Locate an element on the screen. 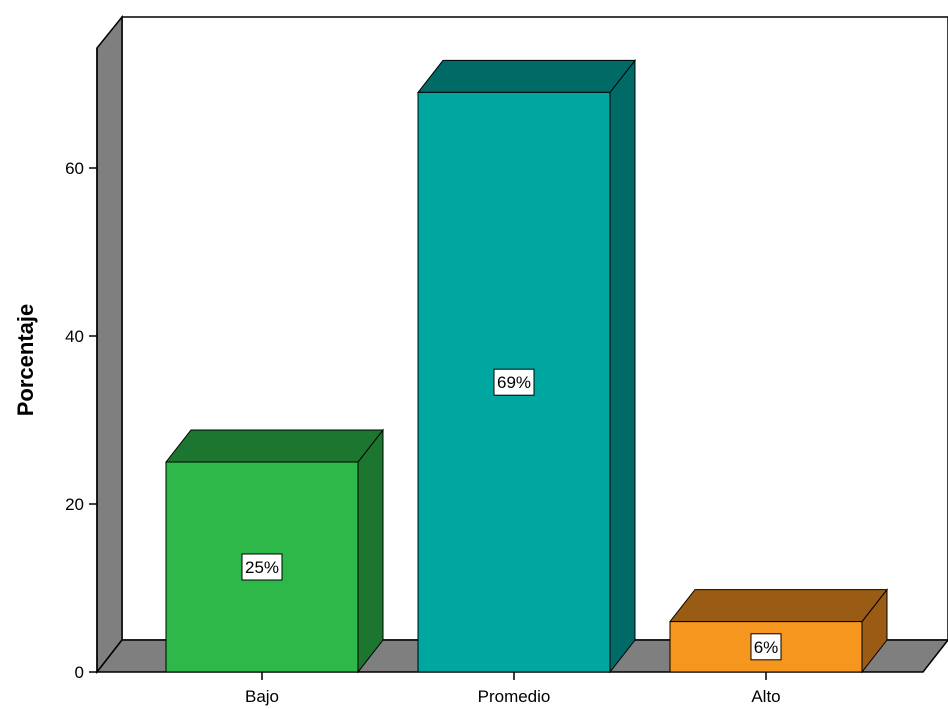 The image size is (948, 709). y-tick-label: 60 is located at coordinates (74, 168).